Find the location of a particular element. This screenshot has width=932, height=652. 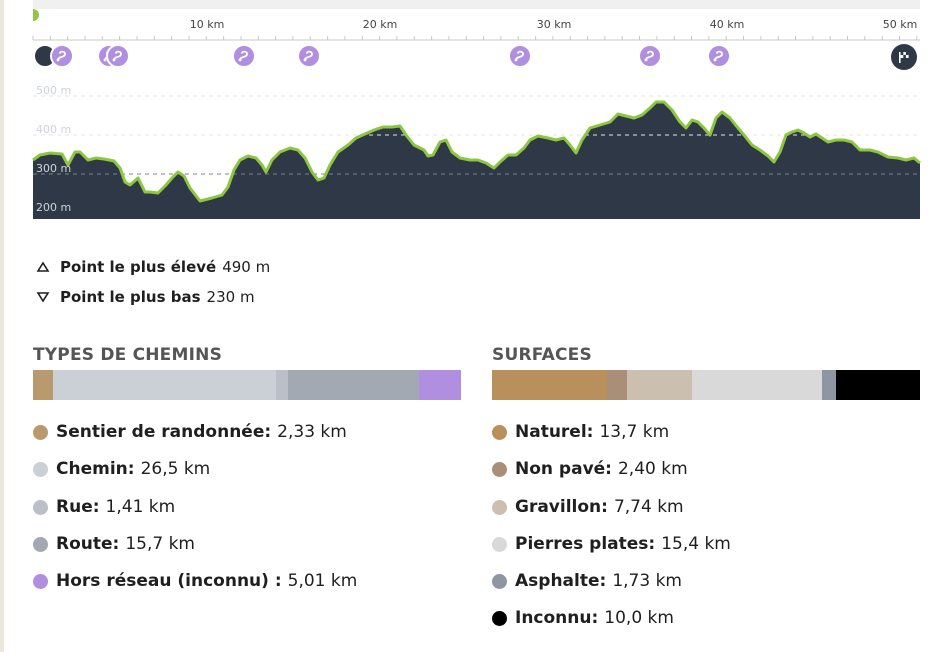

x-tick-label: 30 km is located at coordinates (554, 24).